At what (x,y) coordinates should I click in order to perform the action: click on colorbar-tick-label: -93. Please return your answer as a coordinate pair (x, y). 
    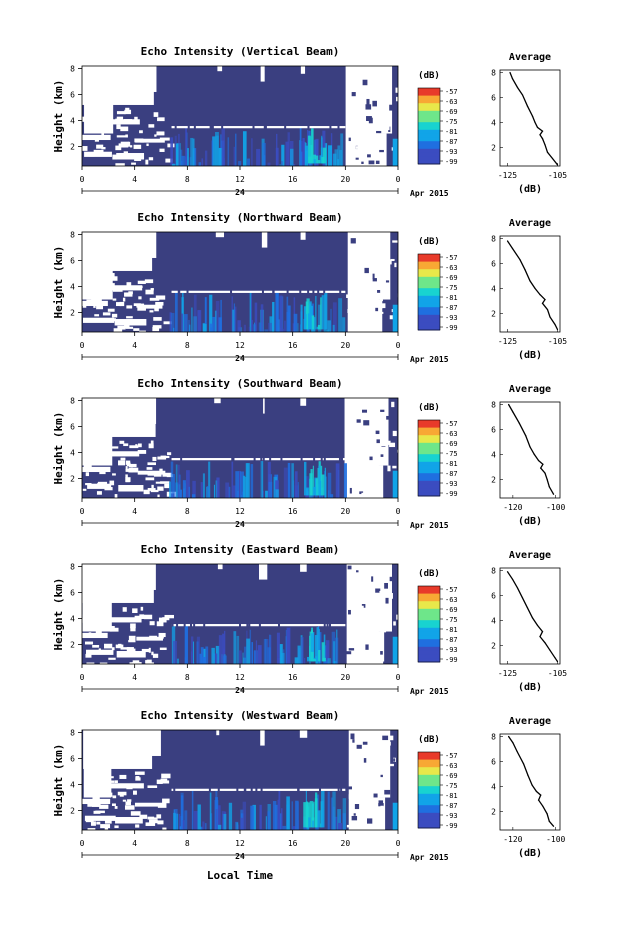
    Looking at the image, I should click on (451, 484).